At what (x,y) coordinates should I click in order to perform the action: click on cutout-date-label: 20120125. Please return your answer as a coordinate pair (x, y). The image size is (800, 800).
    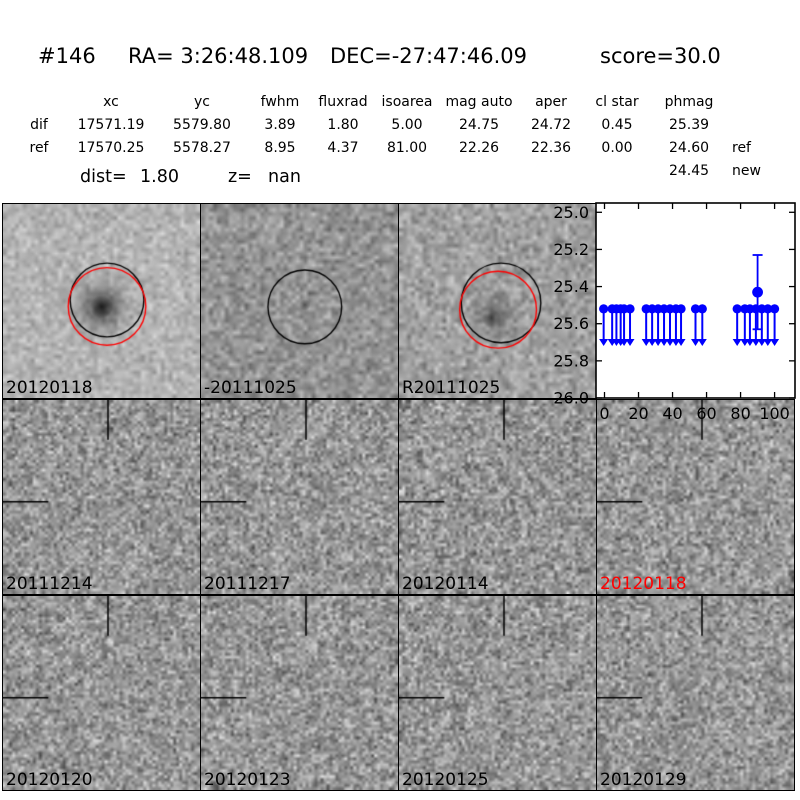
    Looking at the image, I should click on (445, 780).